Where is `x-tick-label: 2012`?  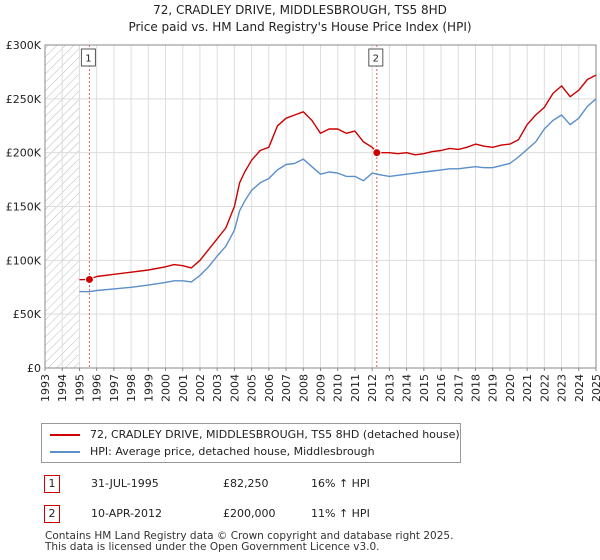 x-tick-label: 2012 is located at coordinates (372, 388).